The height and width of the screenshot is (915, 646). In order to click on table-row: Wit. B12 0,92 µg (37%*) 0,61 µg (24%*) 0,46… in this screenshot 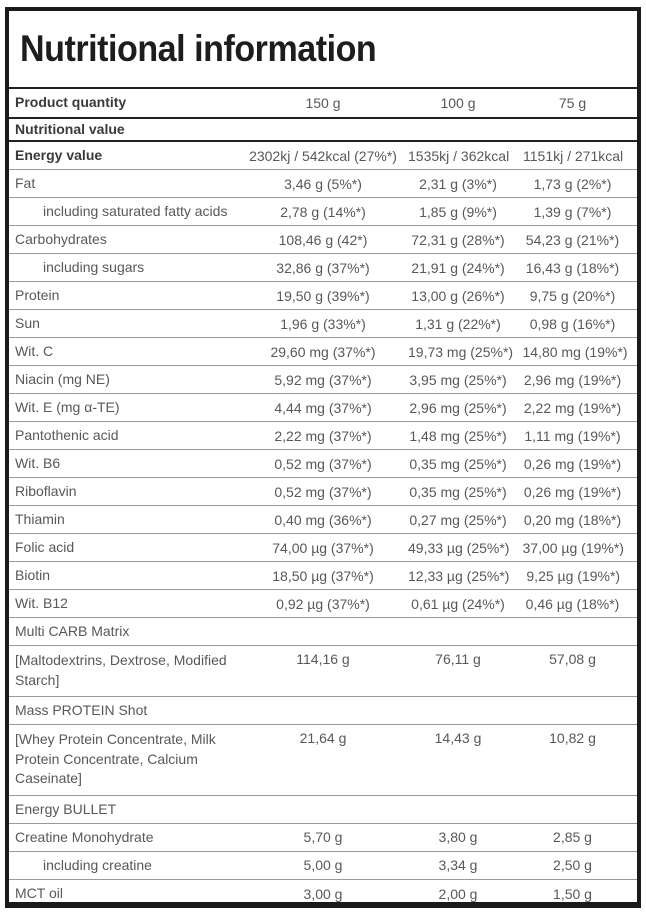, I will do `click(323, 604)`.